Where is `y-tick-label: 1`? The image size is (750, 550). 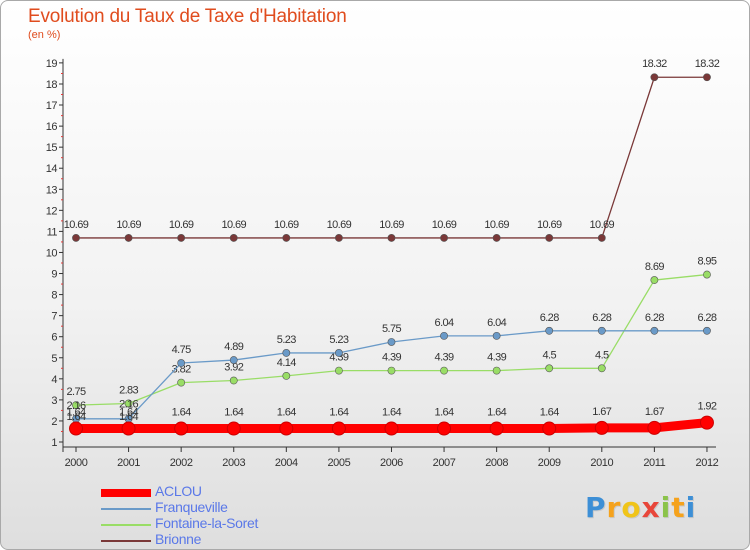 y-tick-label: 1 is located at coordinates (54, 443).